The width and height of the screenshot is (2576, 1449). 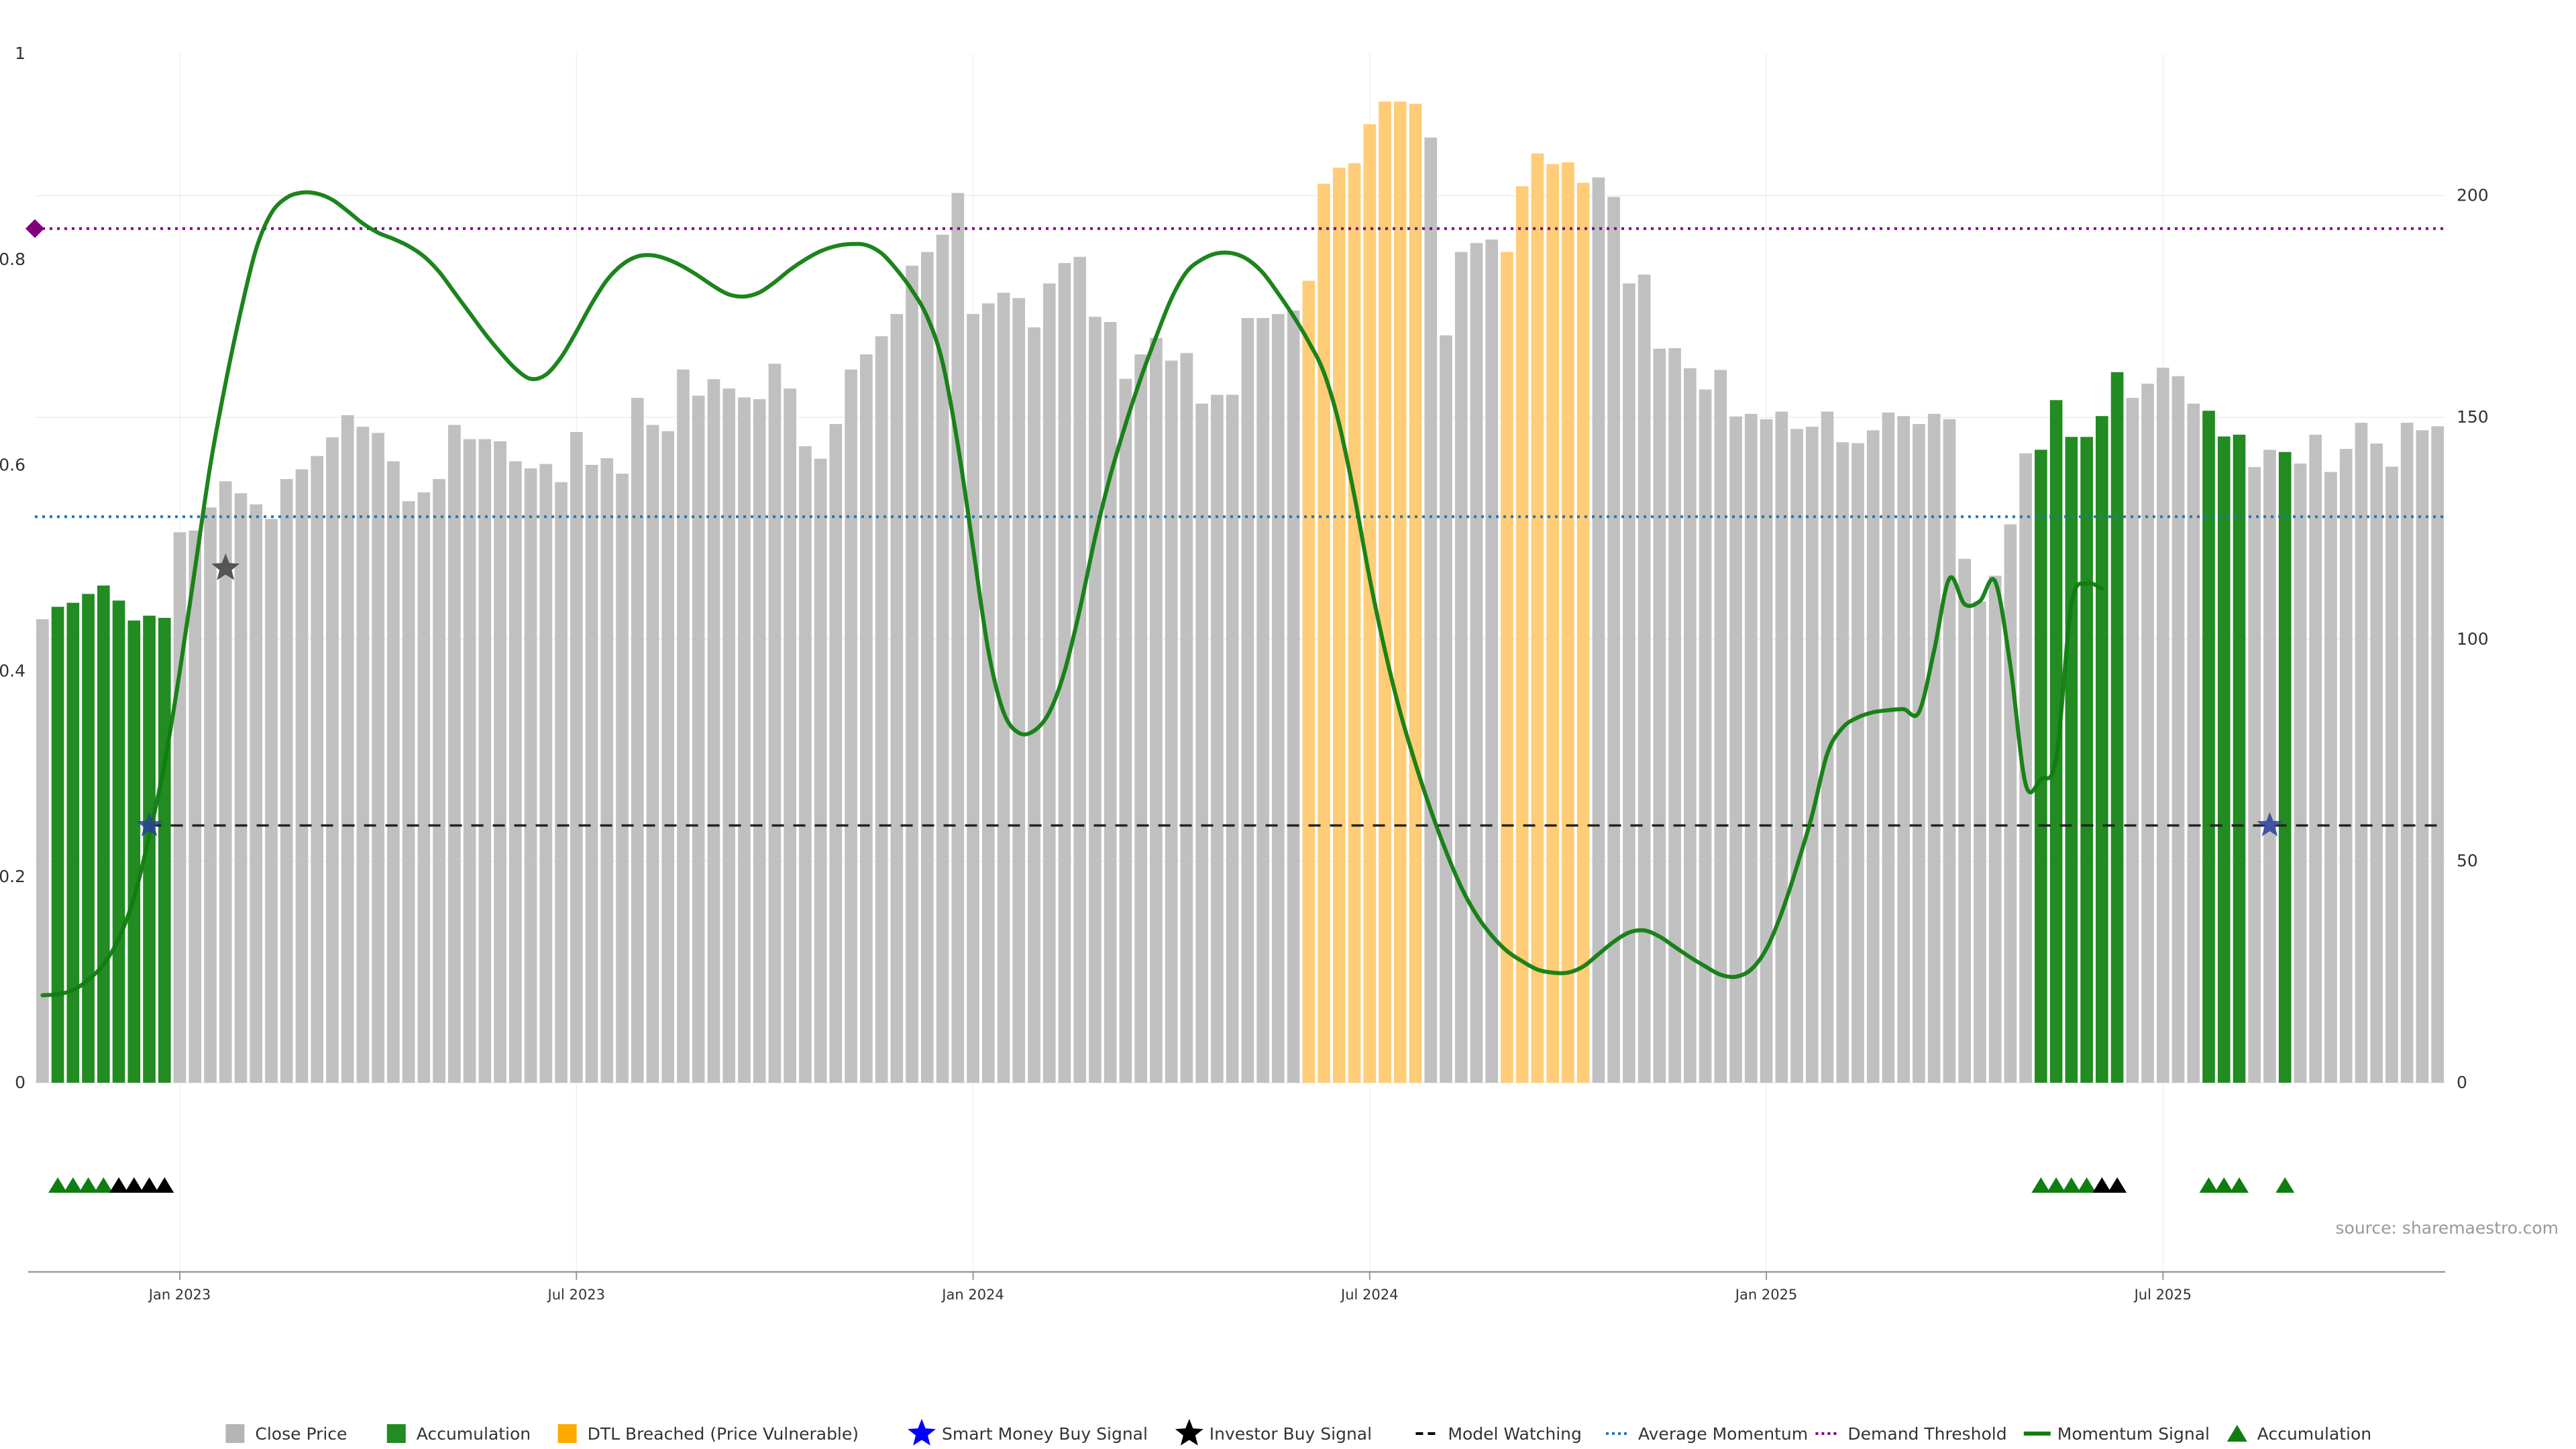 What do you see at coordinates (2473, 195) in the screenshot?
I see `right-axis-tick-label: 200` at bounding box center [2473, 195].